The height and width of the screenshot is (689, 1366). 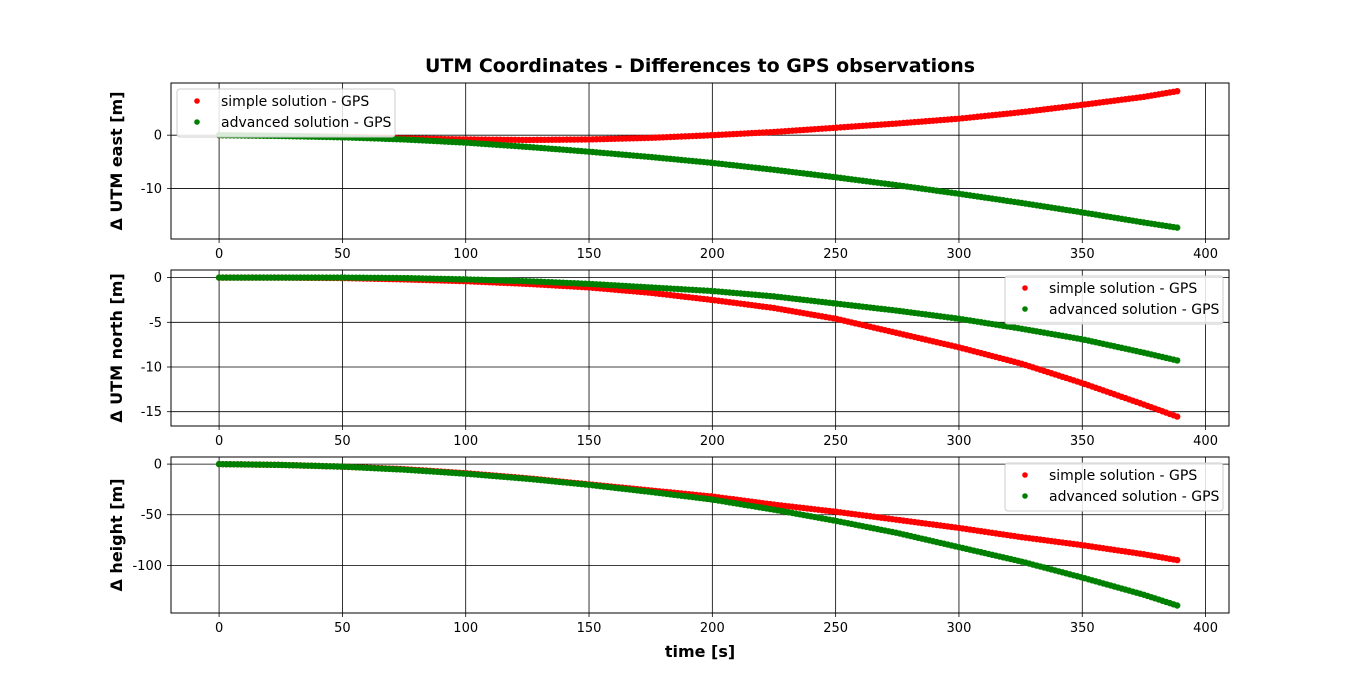 I want to click on series-simple, so click(x=698, y=347).